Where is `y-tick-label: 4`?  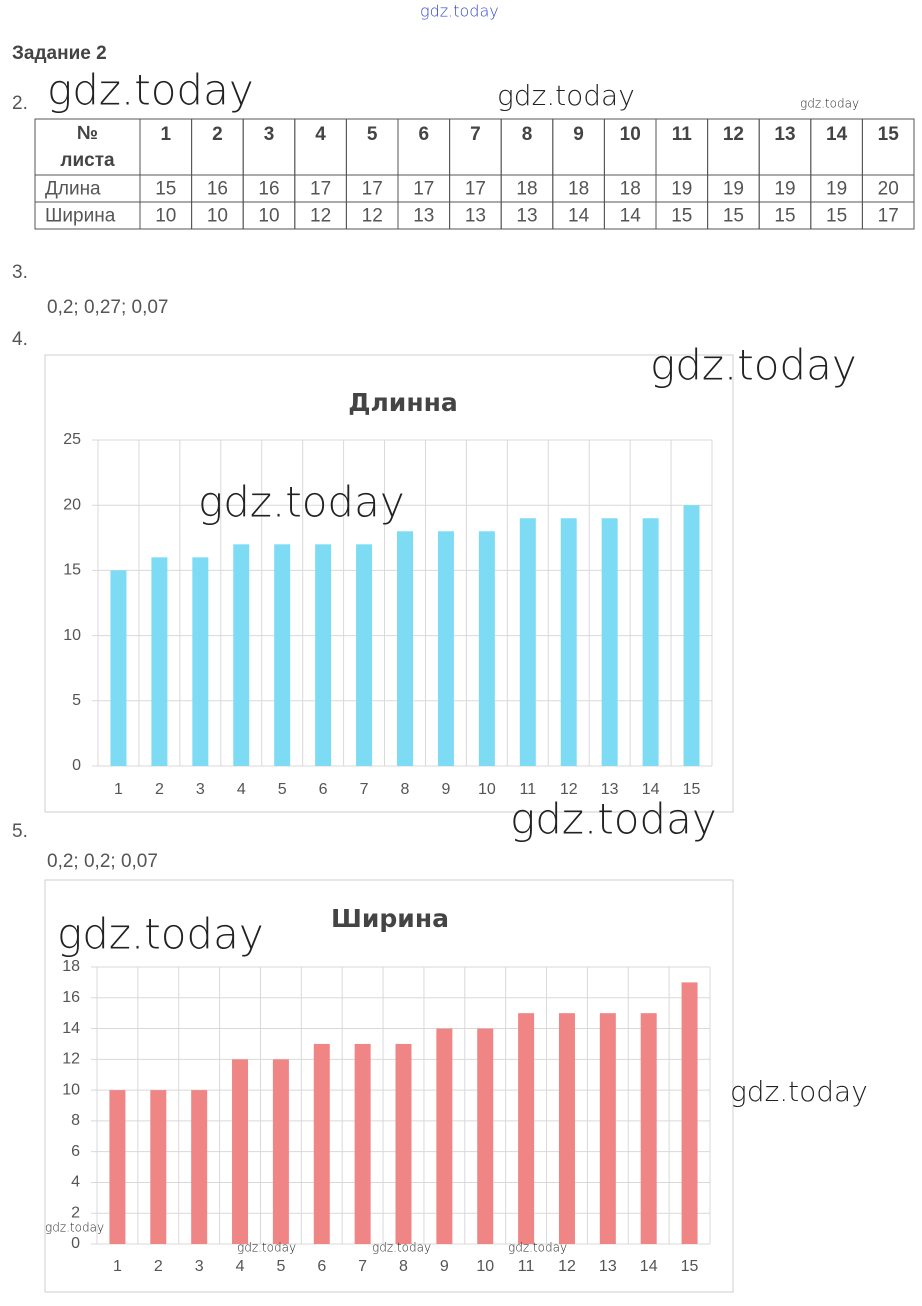 y-tick-label: 4 is located at coordinates (75, 1182).